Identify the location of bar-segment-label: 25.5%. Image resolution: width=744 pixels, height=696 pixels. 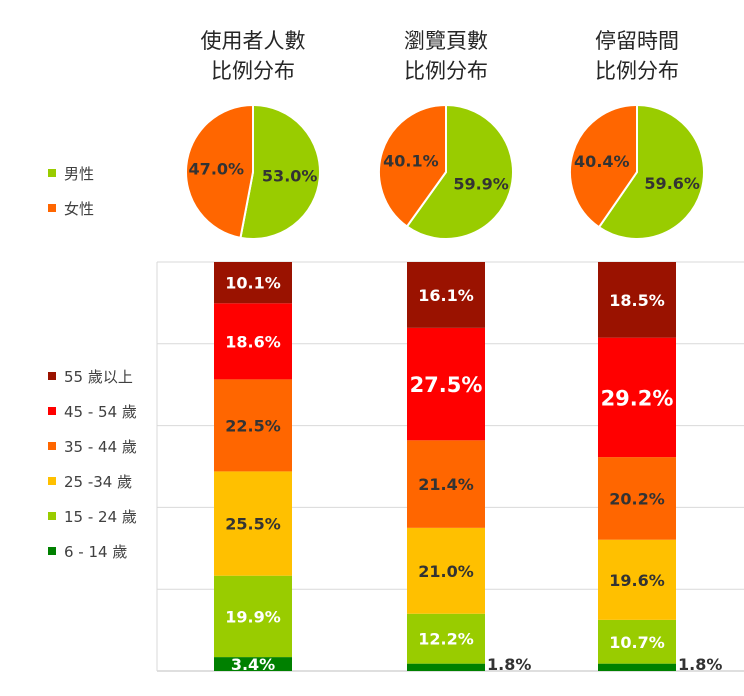
(253, 524).